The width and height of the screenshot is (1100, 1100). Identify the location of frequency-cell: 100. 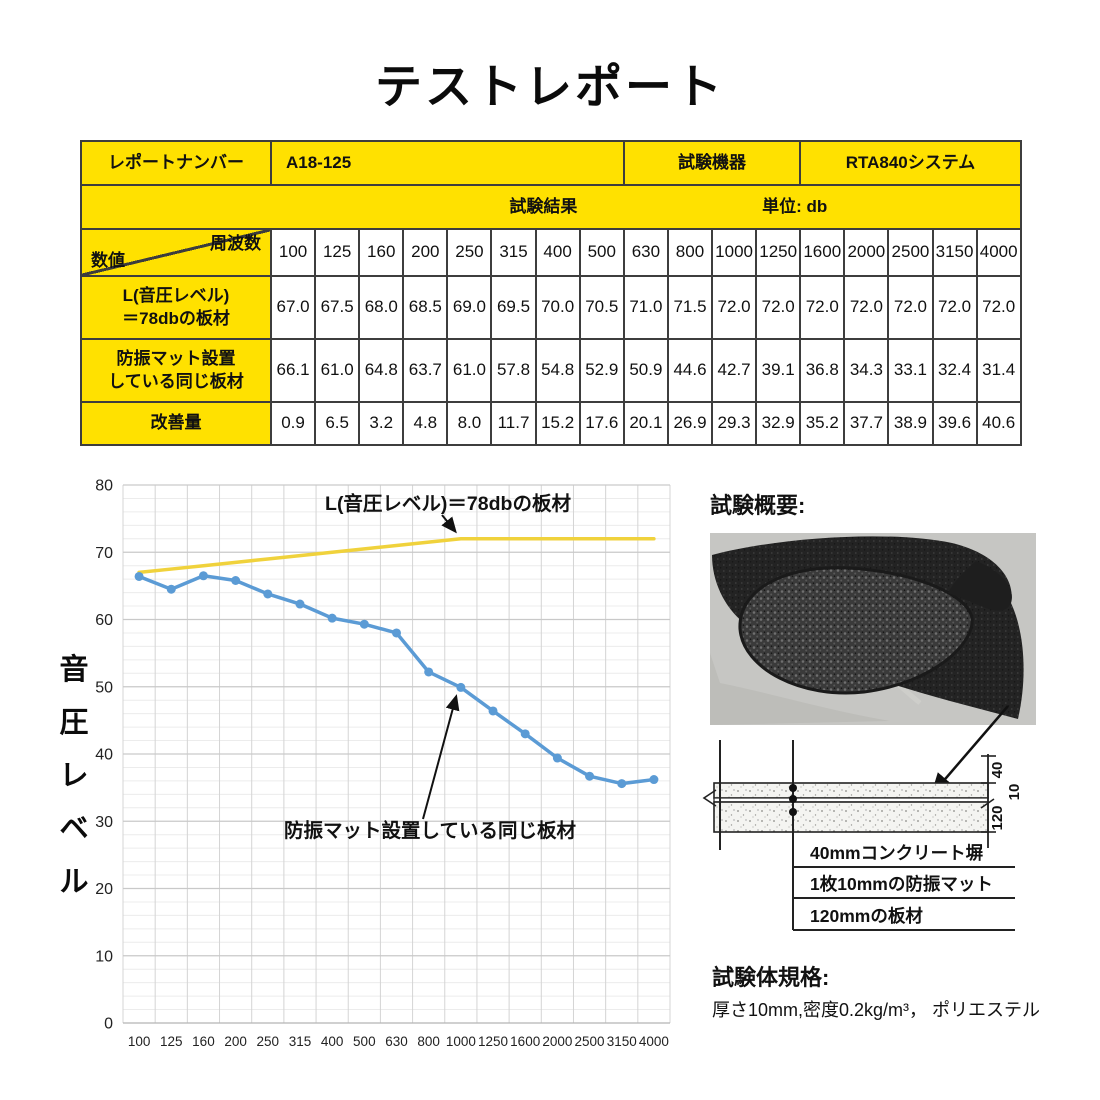
(293, 252).